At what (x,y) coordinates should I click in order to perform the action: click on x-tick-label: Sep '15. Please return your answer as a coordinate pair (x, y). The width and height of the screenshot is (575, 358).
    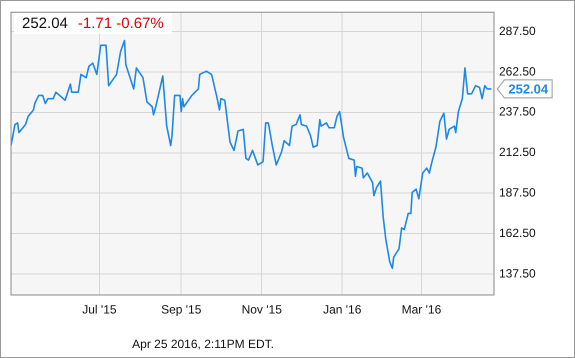
    Looking at the image, I should click on (181, 309).